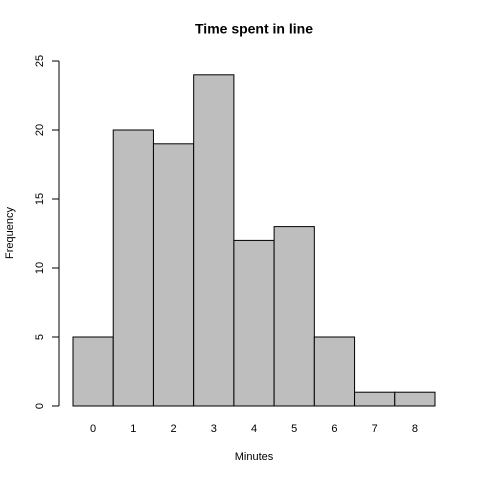 The width and height of the screenshot is (480, 480). What do you see at coordinates (40, 268) in the screenshot?
I see `y-tick-label: 10` at bounding box center [40, 268].